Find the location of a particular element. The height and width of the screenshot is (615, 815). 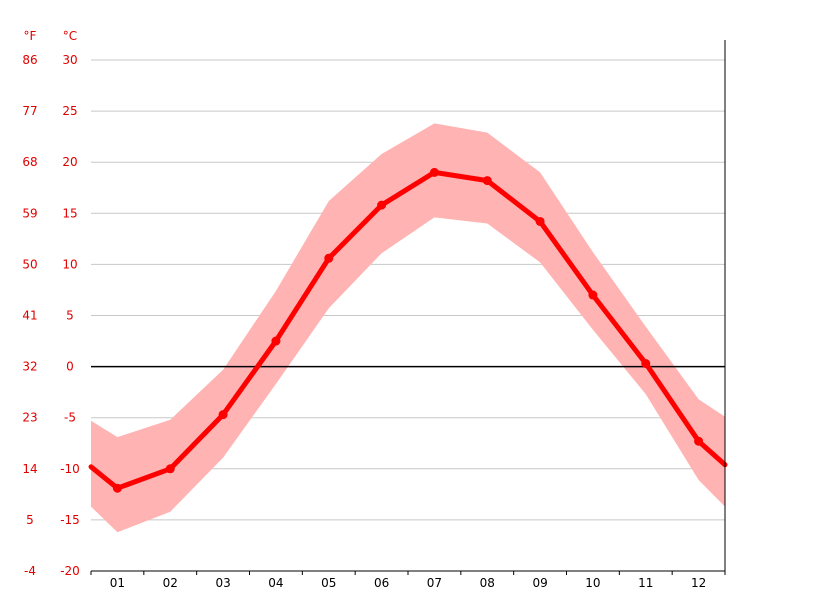

y-tick-label-fahrenheit: 50 is located at coordinates (29, 264).